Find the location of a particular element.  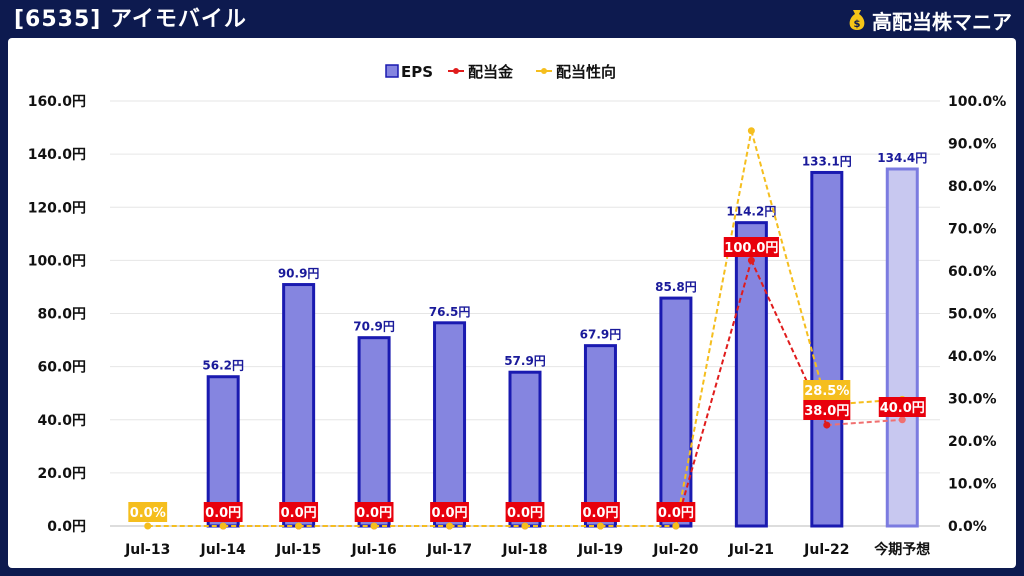

eps-data-label: 114.2円 is located at coordinates (751, 212).